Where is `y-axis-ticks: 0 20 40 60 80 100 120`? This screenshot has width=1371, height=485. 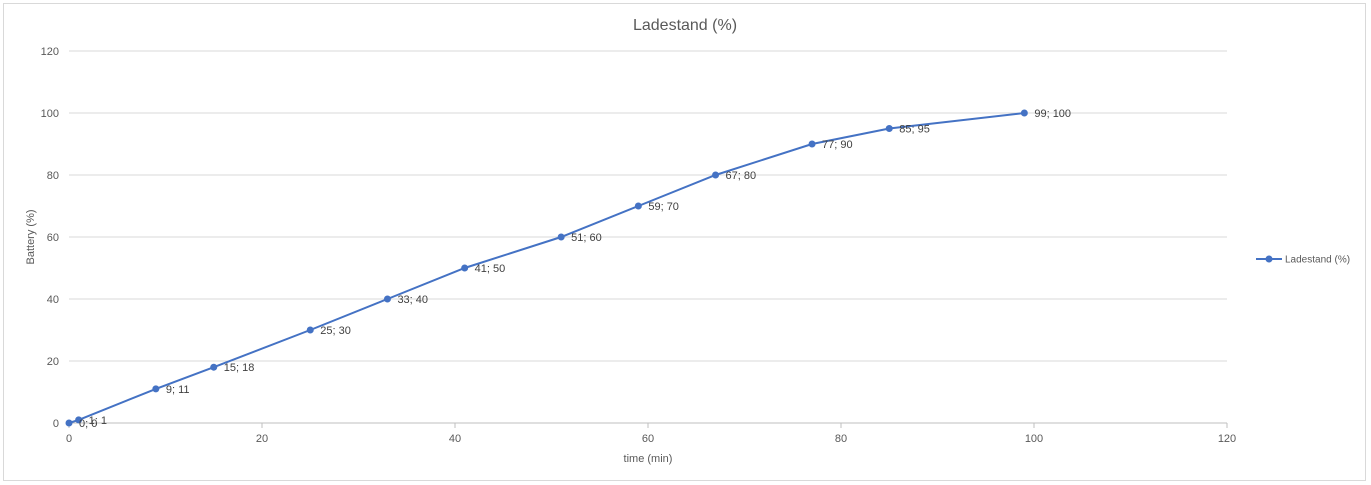 y-axis-ticks: 0 20 40 60 80 100 120 is located at coordinates (50, 238).